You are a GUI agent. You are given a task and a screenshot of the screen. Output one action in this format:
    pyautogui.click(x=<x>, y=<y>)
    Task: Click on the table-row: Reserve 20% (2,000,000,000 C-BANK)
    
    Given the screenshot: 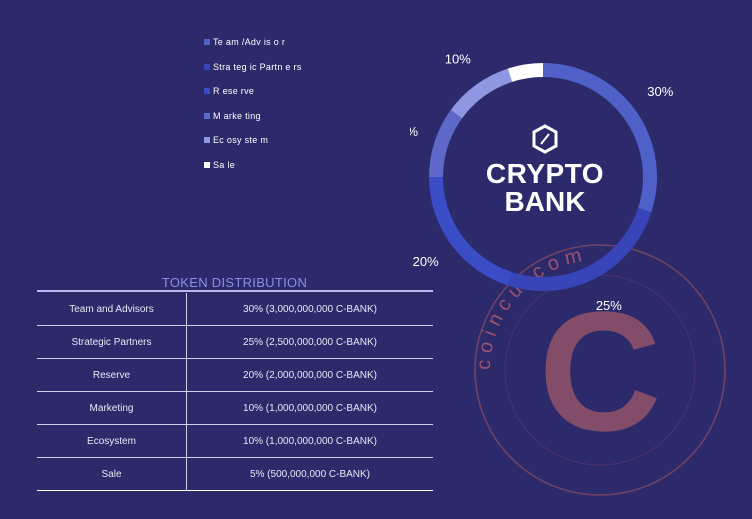 What is the action you would take?
    pyautogui.click(x=235, y=375)
    